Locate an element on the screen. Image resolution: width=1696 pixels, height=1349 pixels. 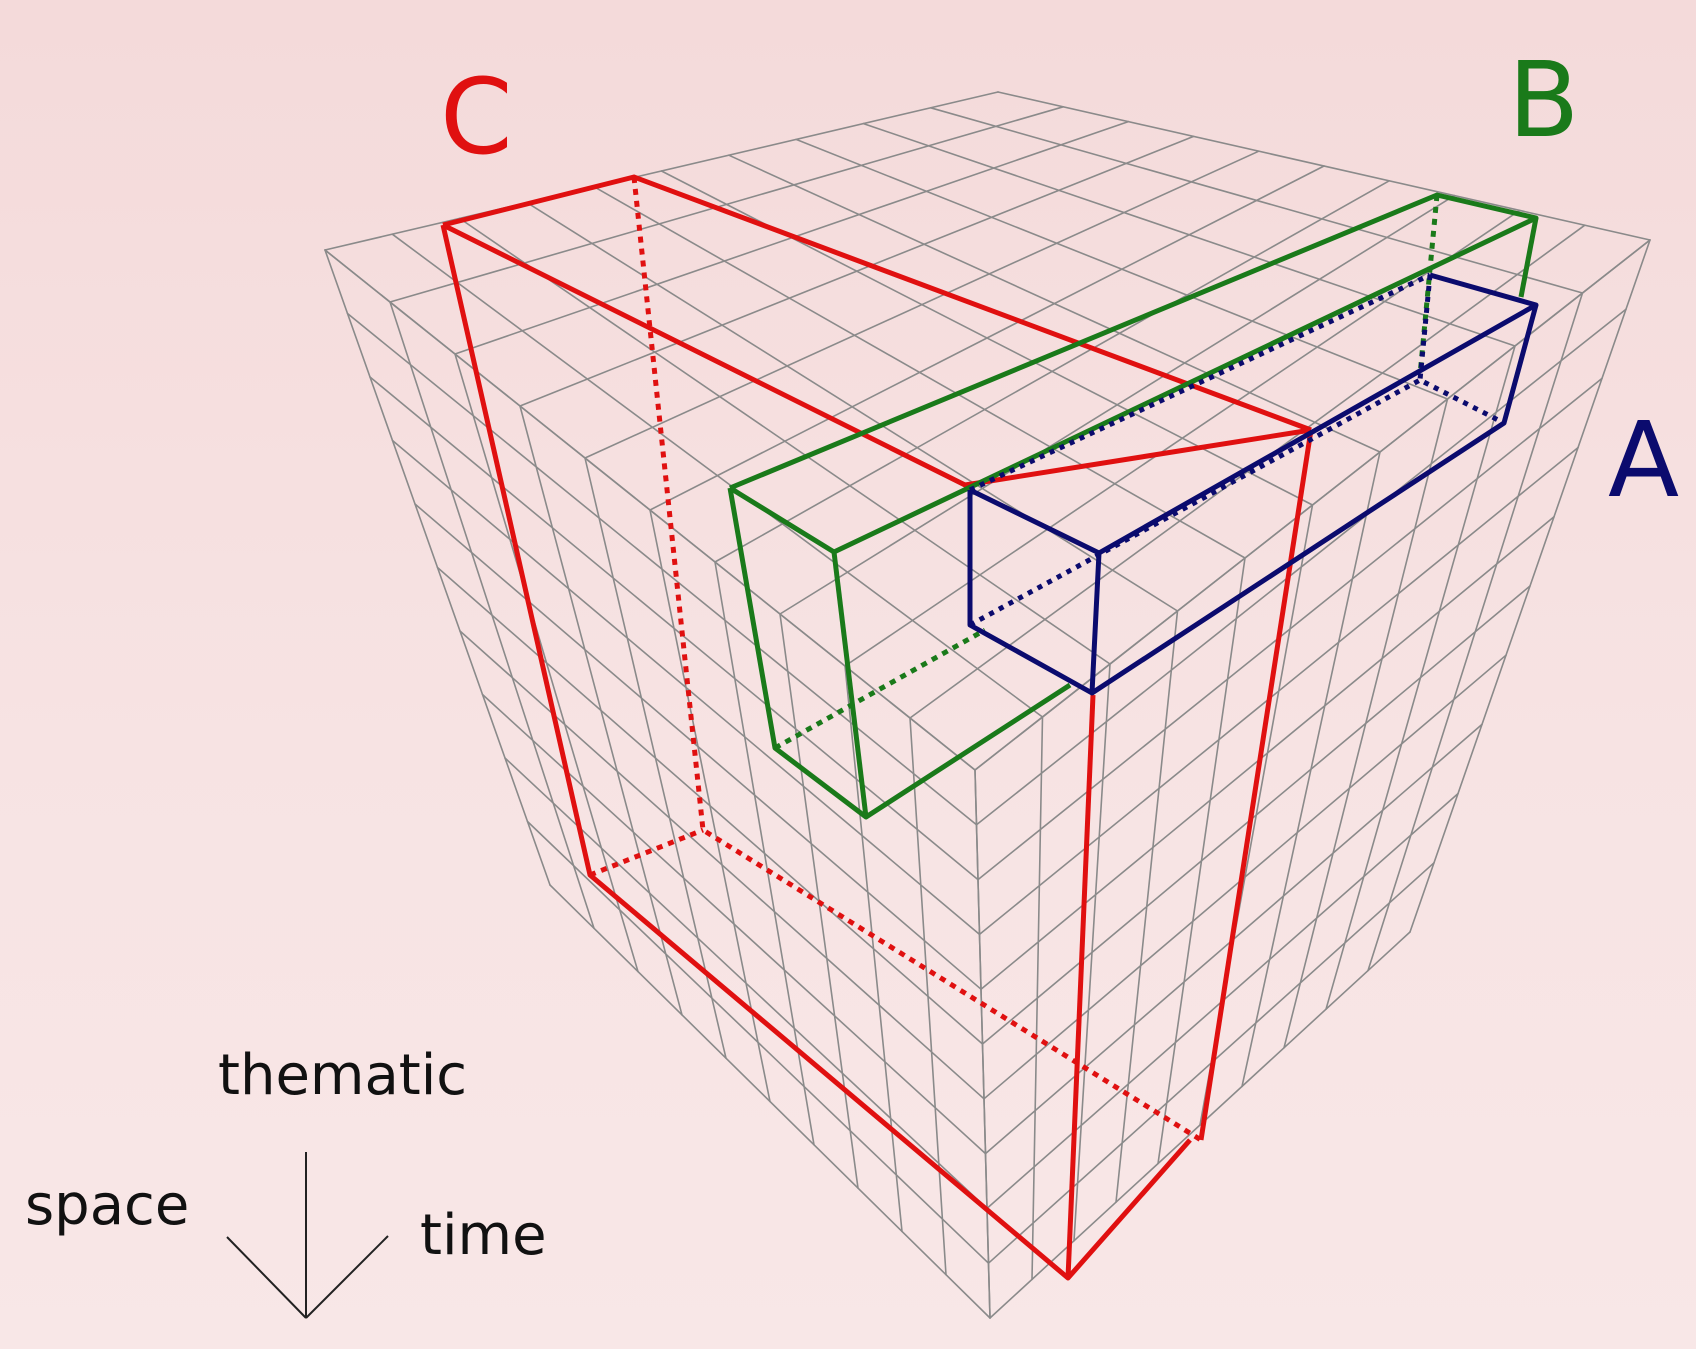
region-c-right-edge is located at coordinates (1256, 785).